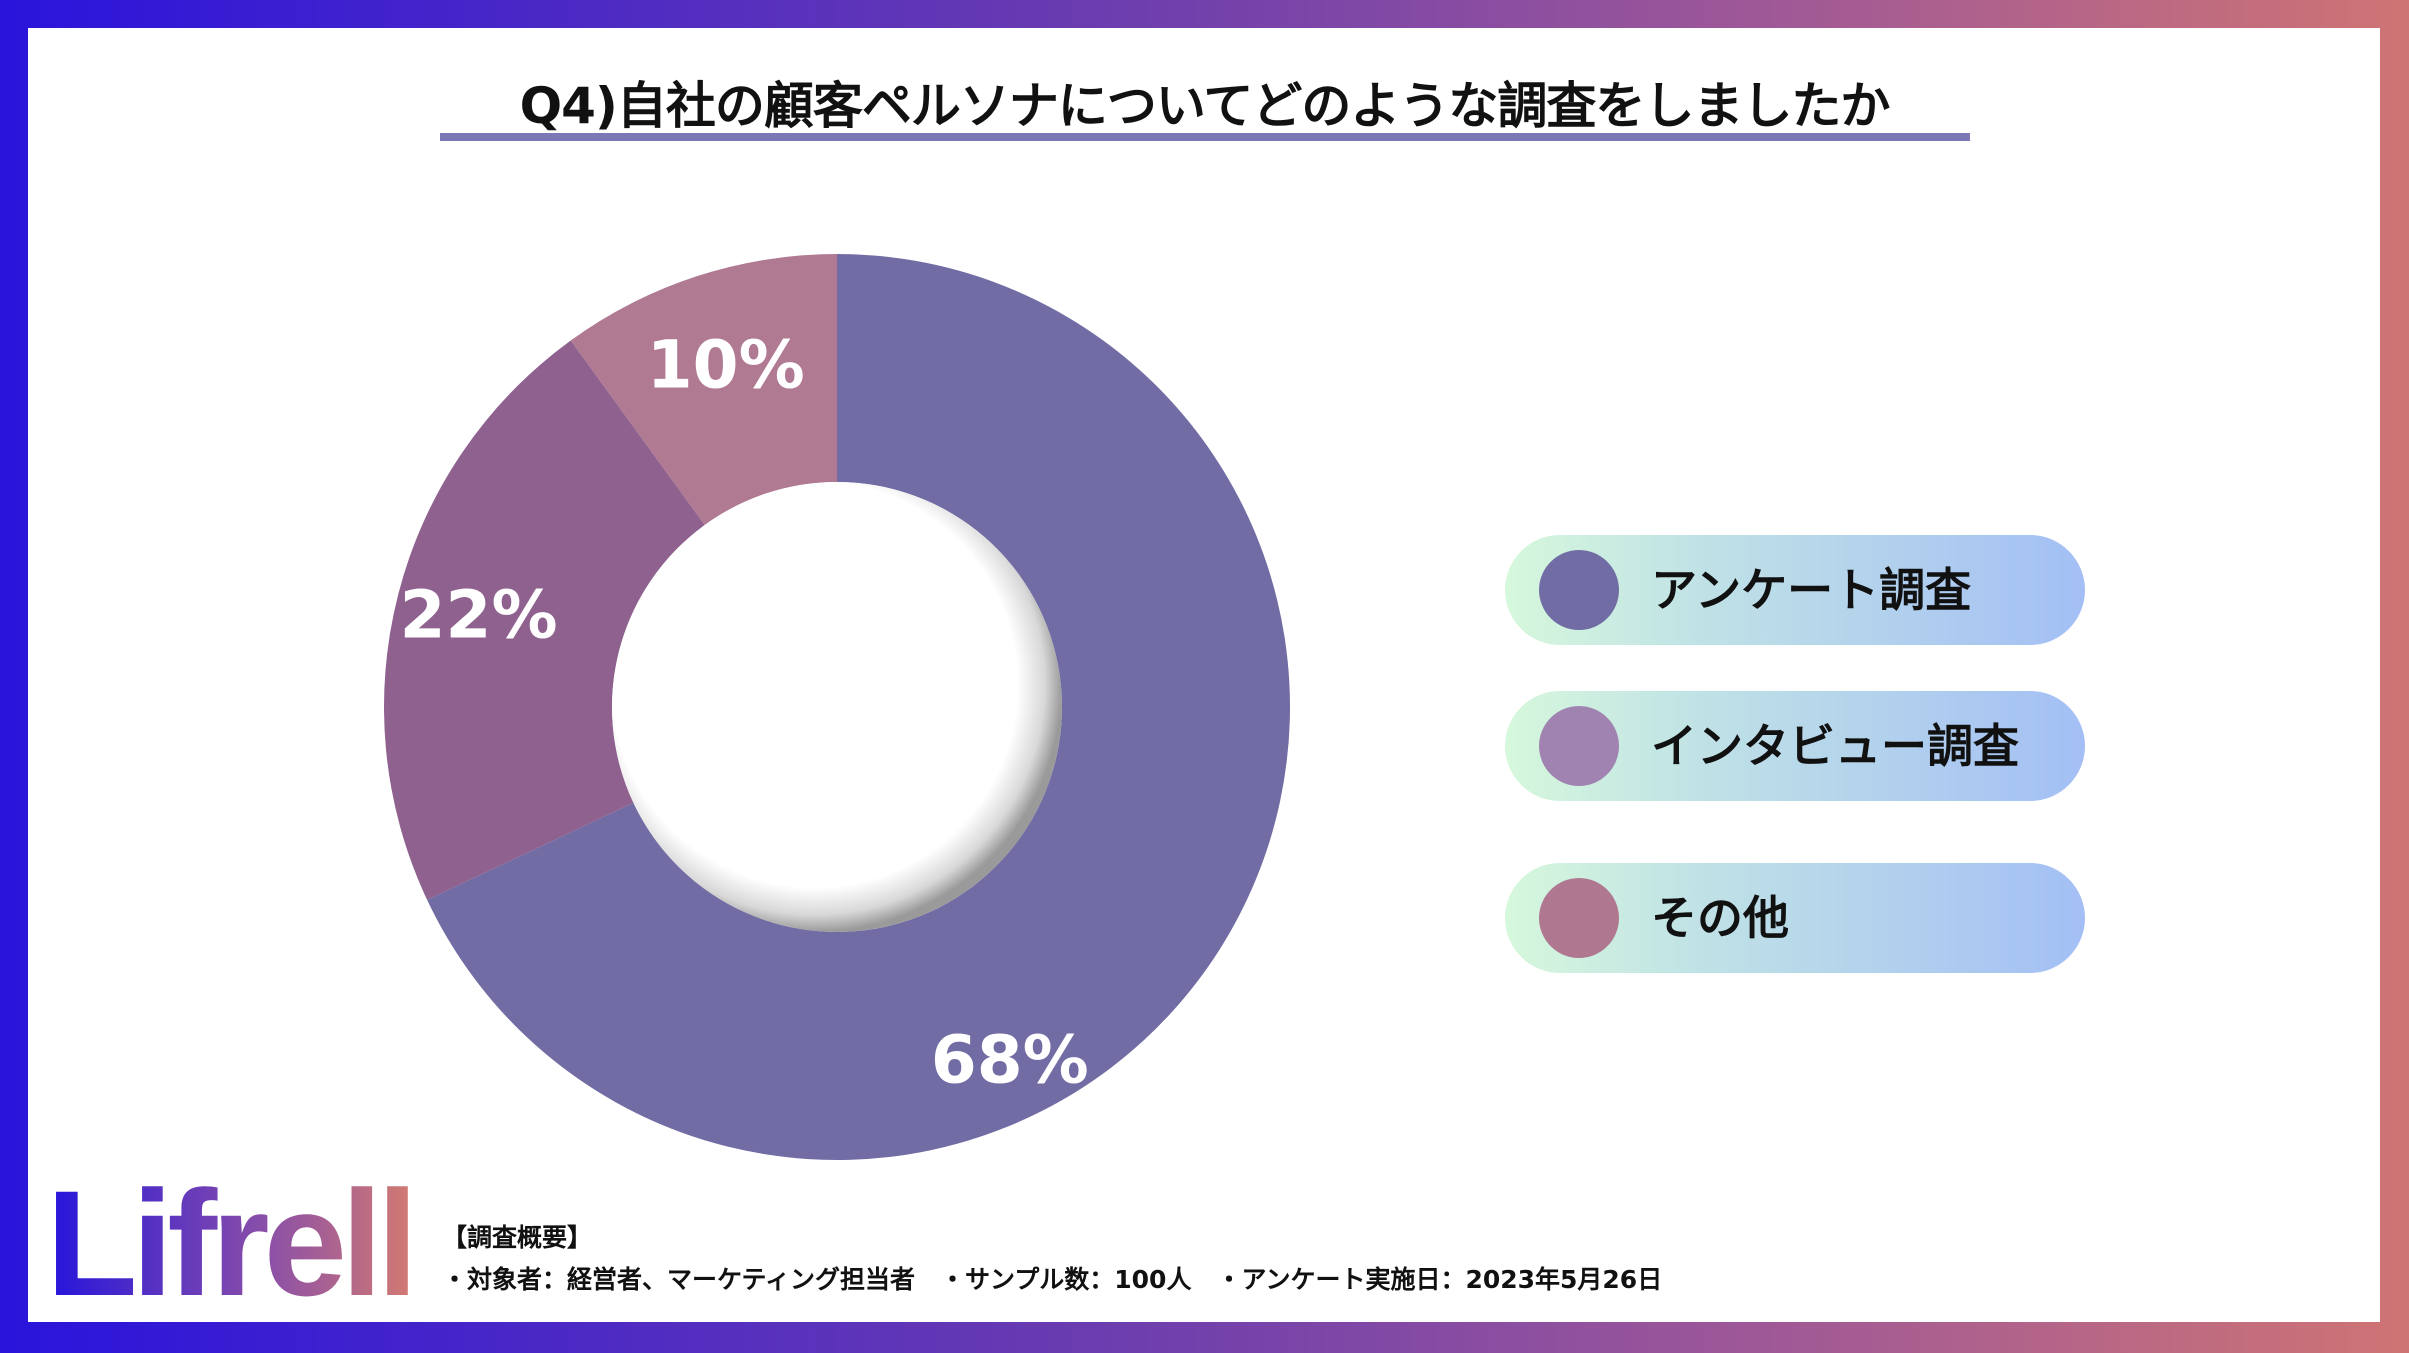  I want to click on donut-hole, so click(837, 707).